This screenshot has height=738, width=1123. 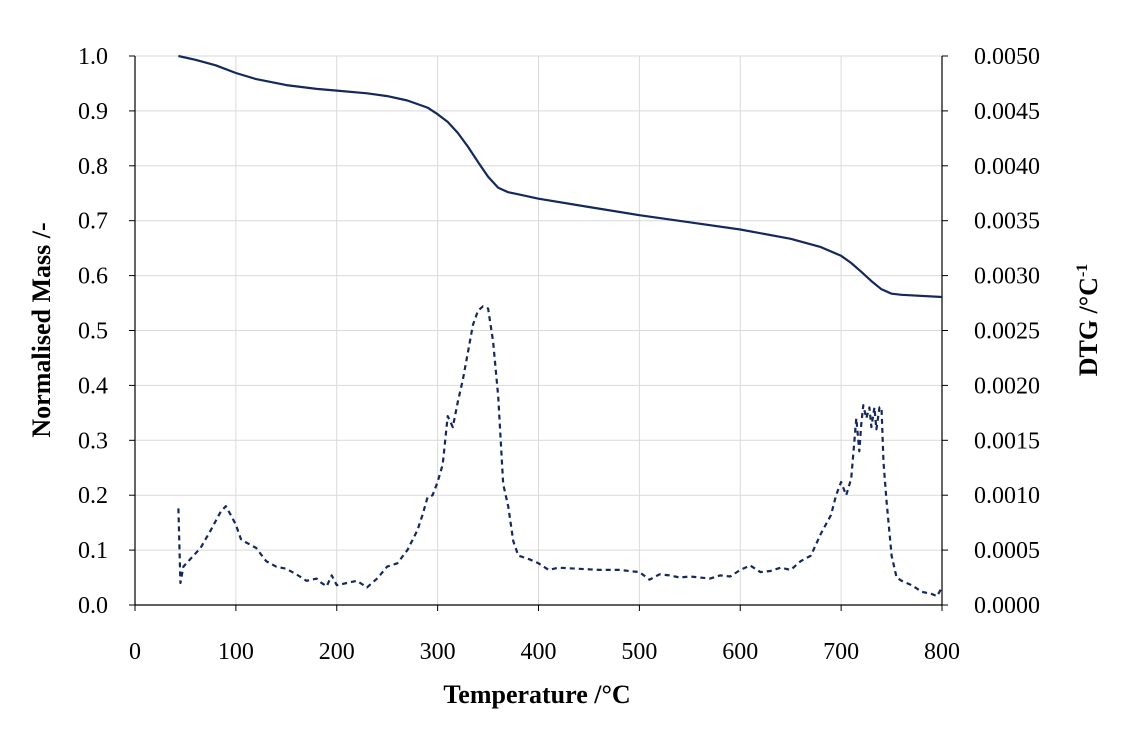 I want to click on y2-tick-label: 0.0000, so click(x=1007, y=606).